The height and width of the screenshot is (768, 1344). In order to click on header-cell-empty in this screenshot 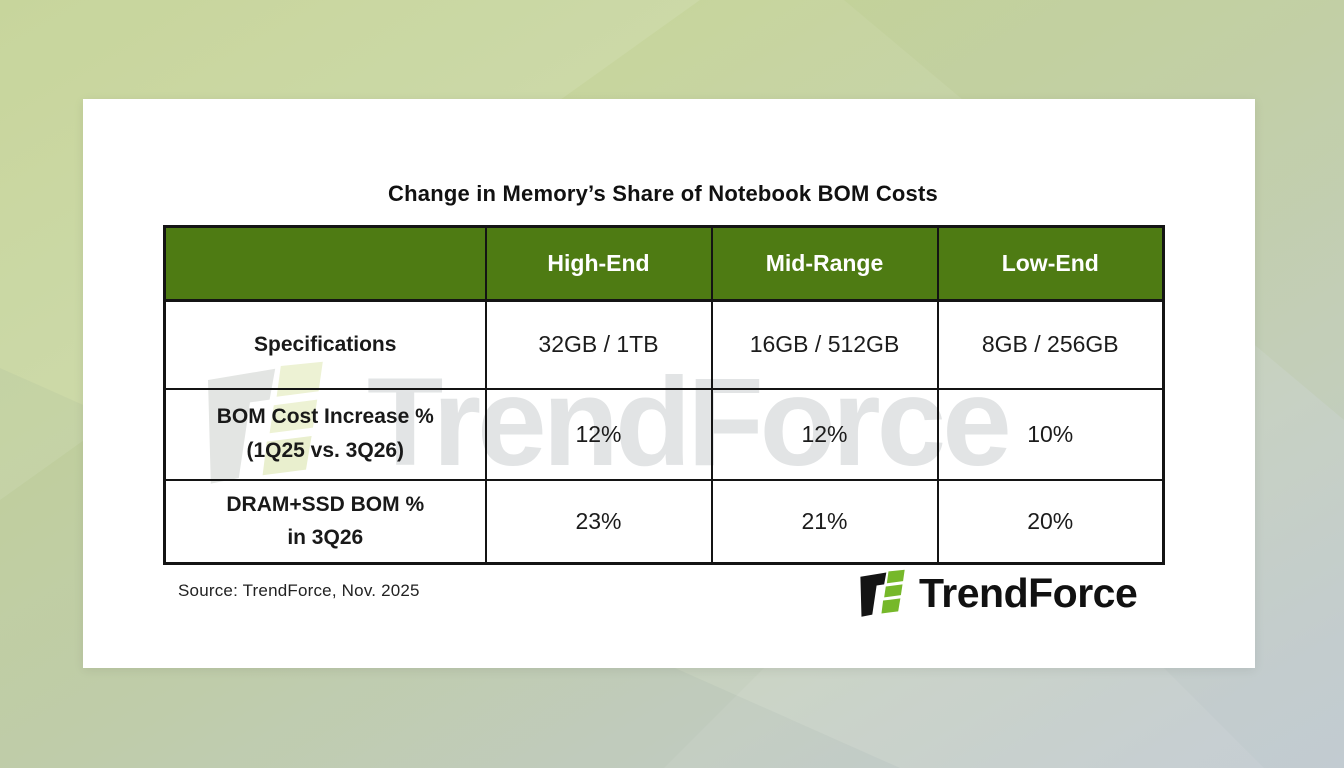, I will do `click(325, 263)`.